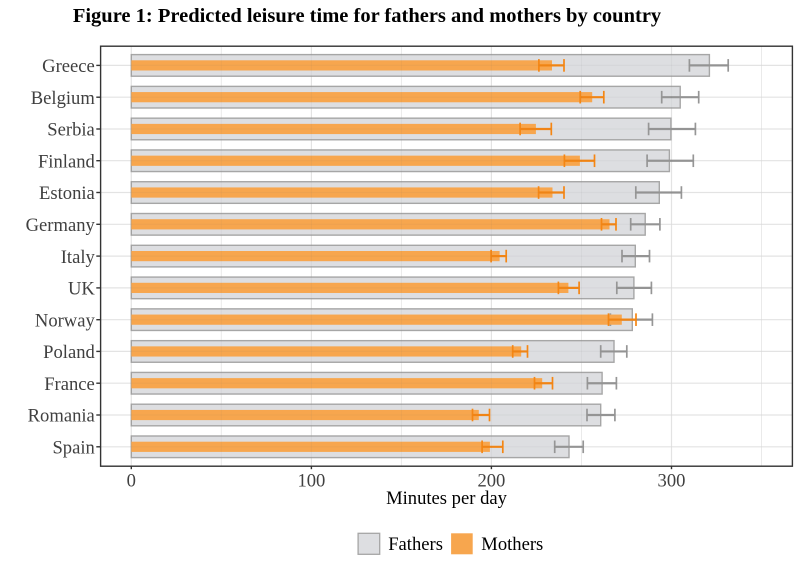 The height and width of the screenshot is (570, 800). I want to click on svg-text: Finland, so click(67, 161).